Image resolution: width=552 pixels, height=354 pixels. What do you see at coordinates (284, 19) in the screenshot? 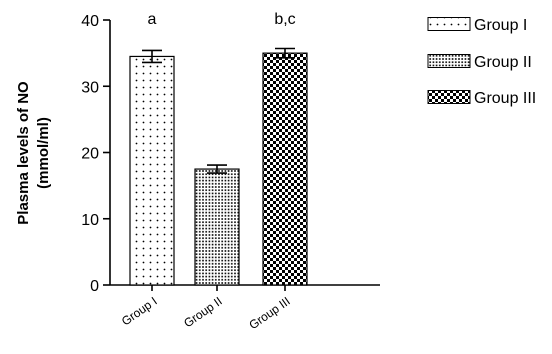
I see `significance-annotation: b,c` at bounding box center [284, 19].